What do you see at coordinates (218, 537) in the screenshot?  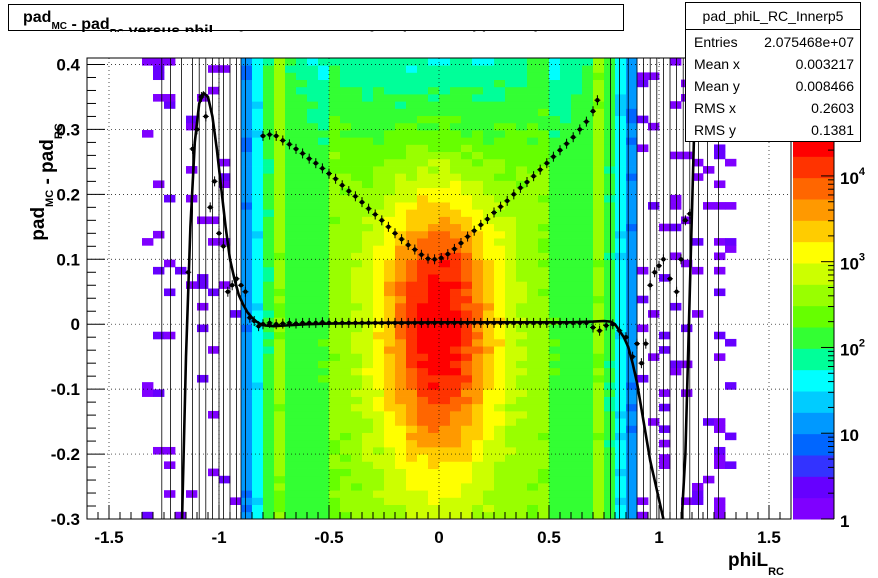 I see `x-tick-label: -1` at bounding box center [218, 537].